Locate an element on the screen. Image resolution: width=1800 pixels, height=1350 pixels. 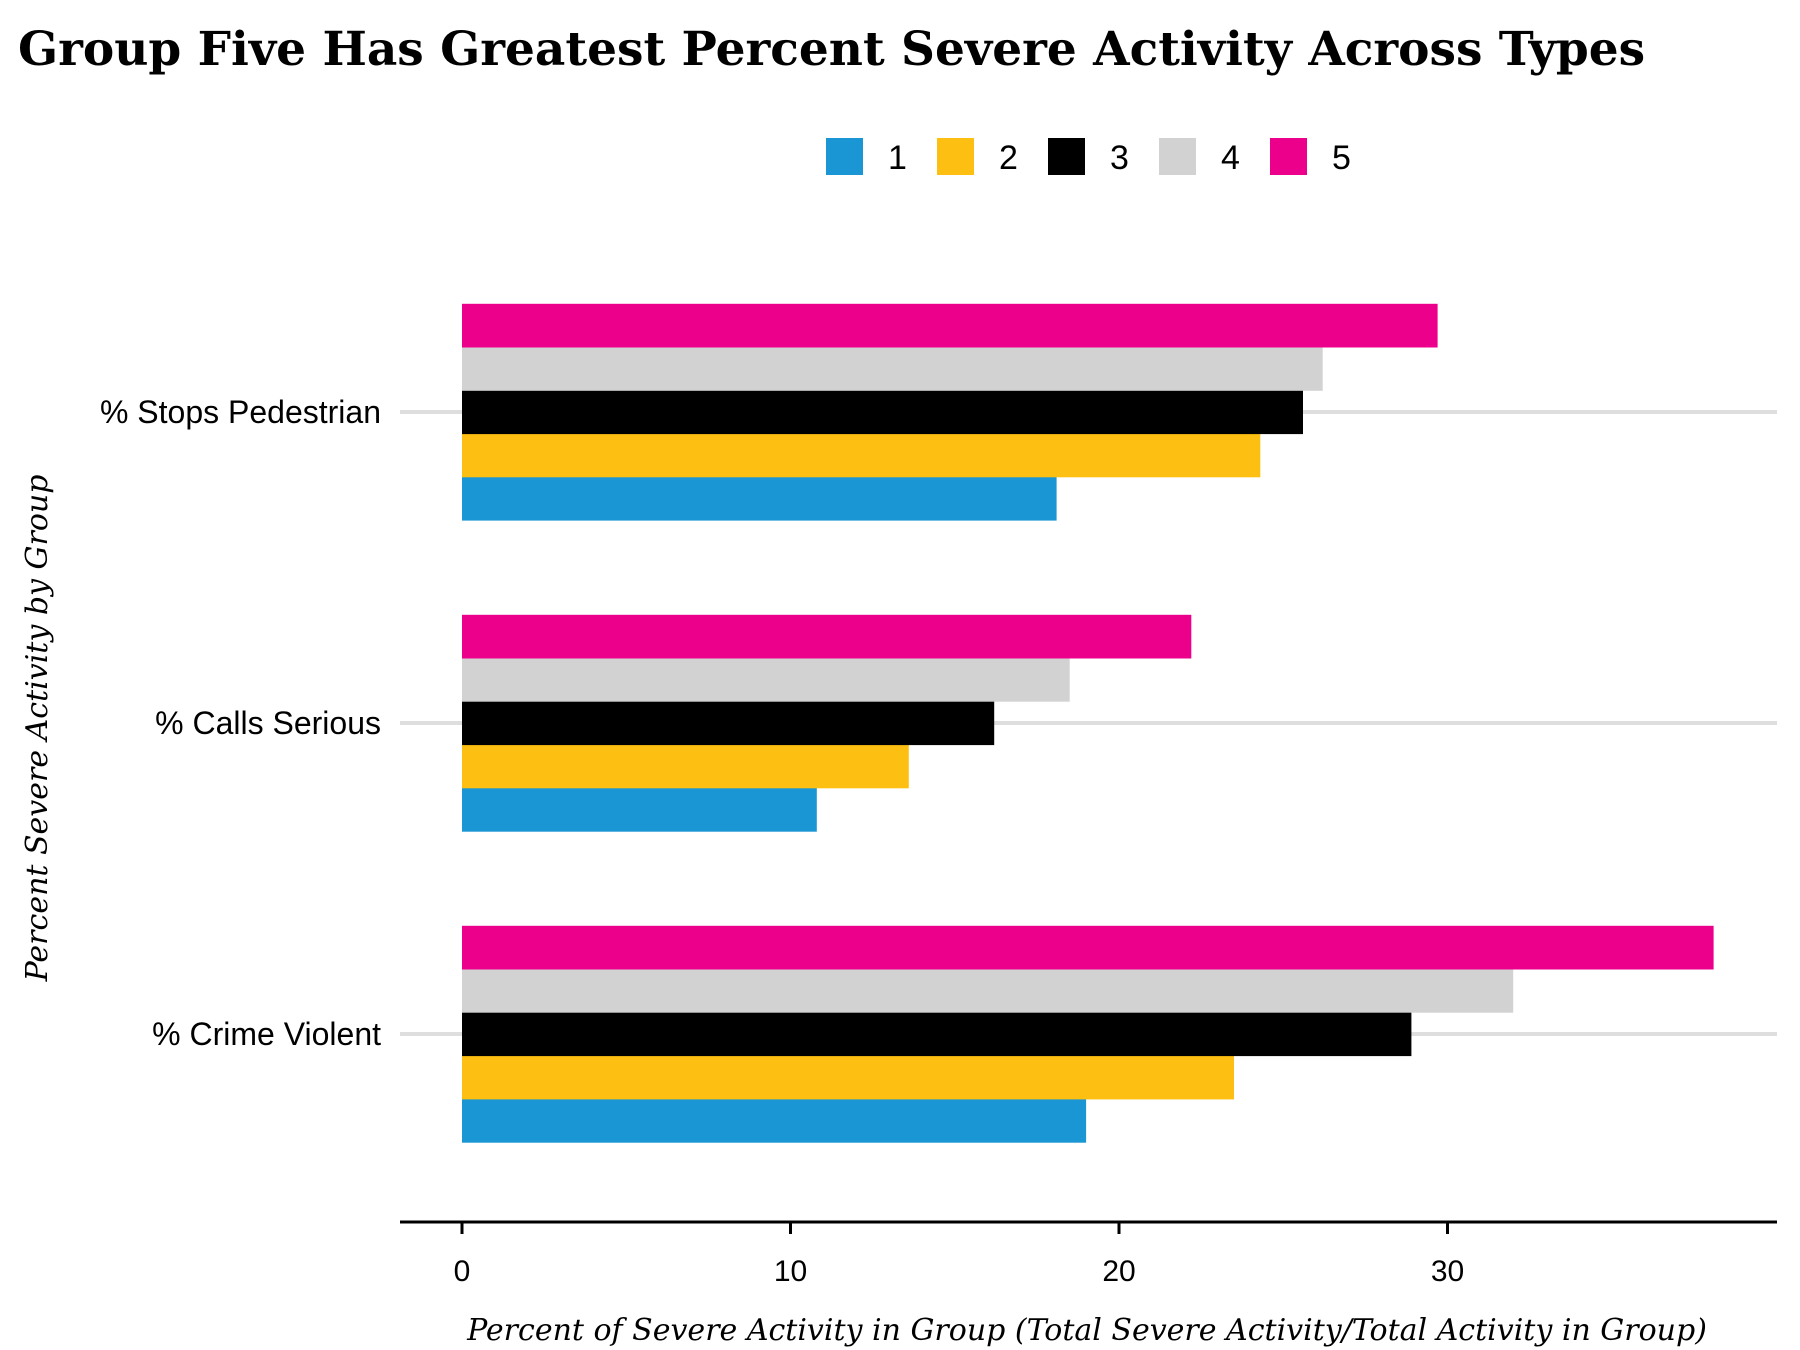
legend-label: 5 is located at coordinates (1341, 158).